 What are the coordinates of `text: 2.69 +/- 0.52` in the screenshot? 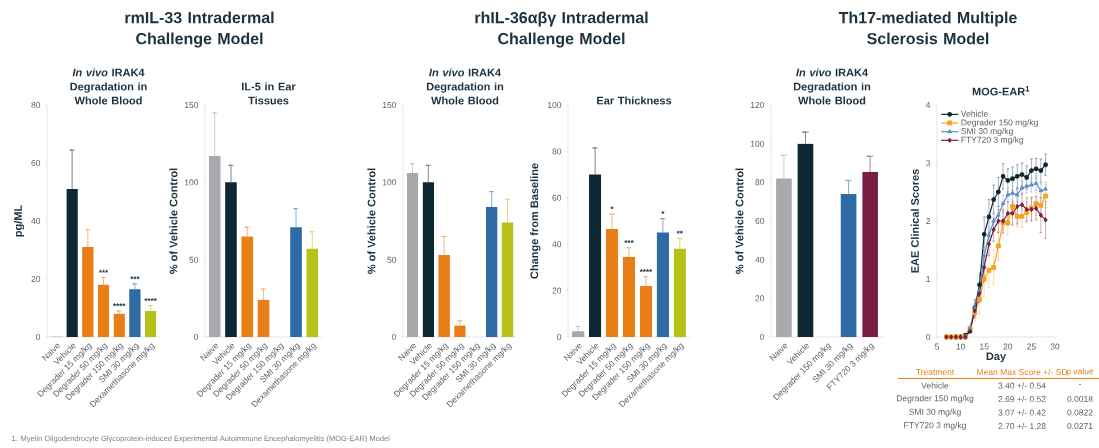 It's located at (1022, 399).